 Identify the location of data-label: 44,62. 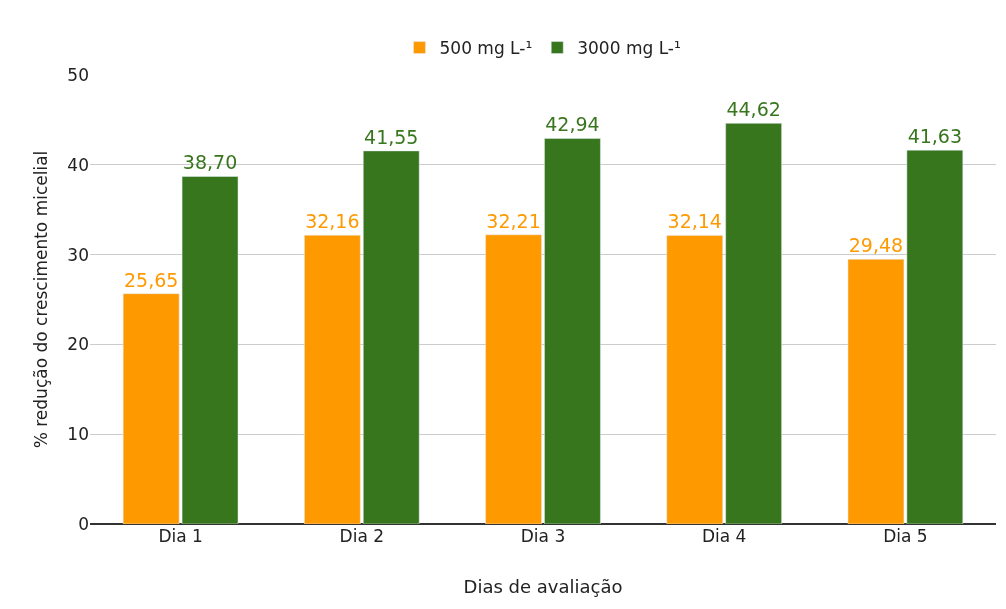
(753, 109).